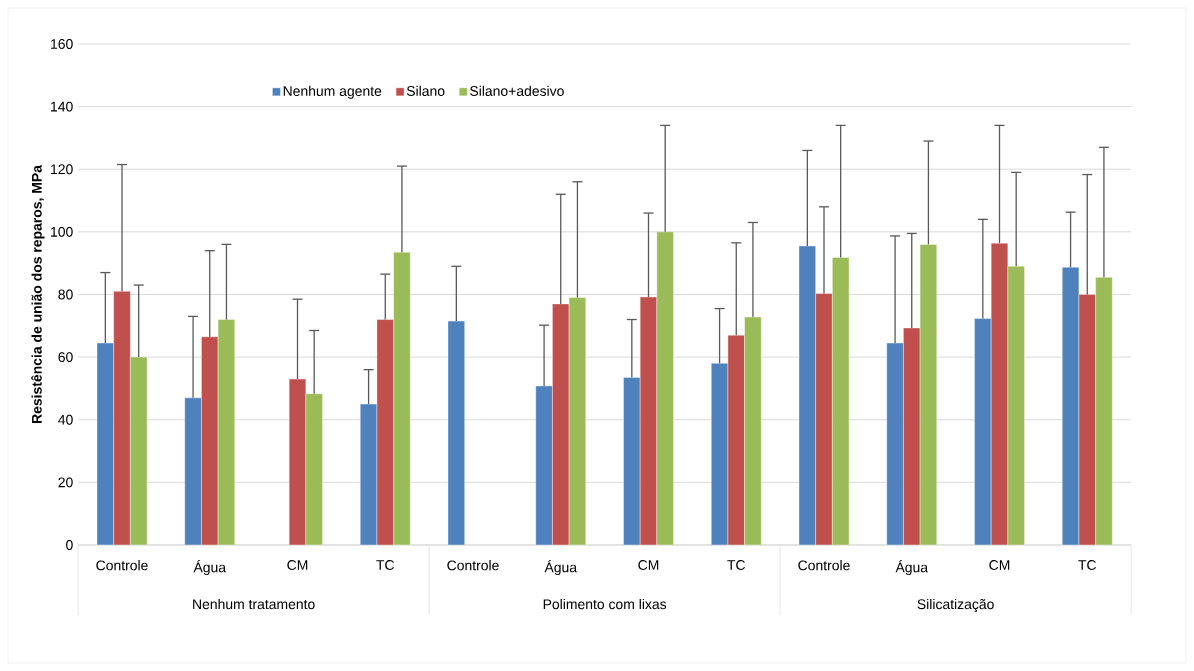 The height and width of the screenshot is (671, 1194). Describe the element at coordinates (605, 604) in the screenshot. I see `text: Polimento com lixas` at that location.